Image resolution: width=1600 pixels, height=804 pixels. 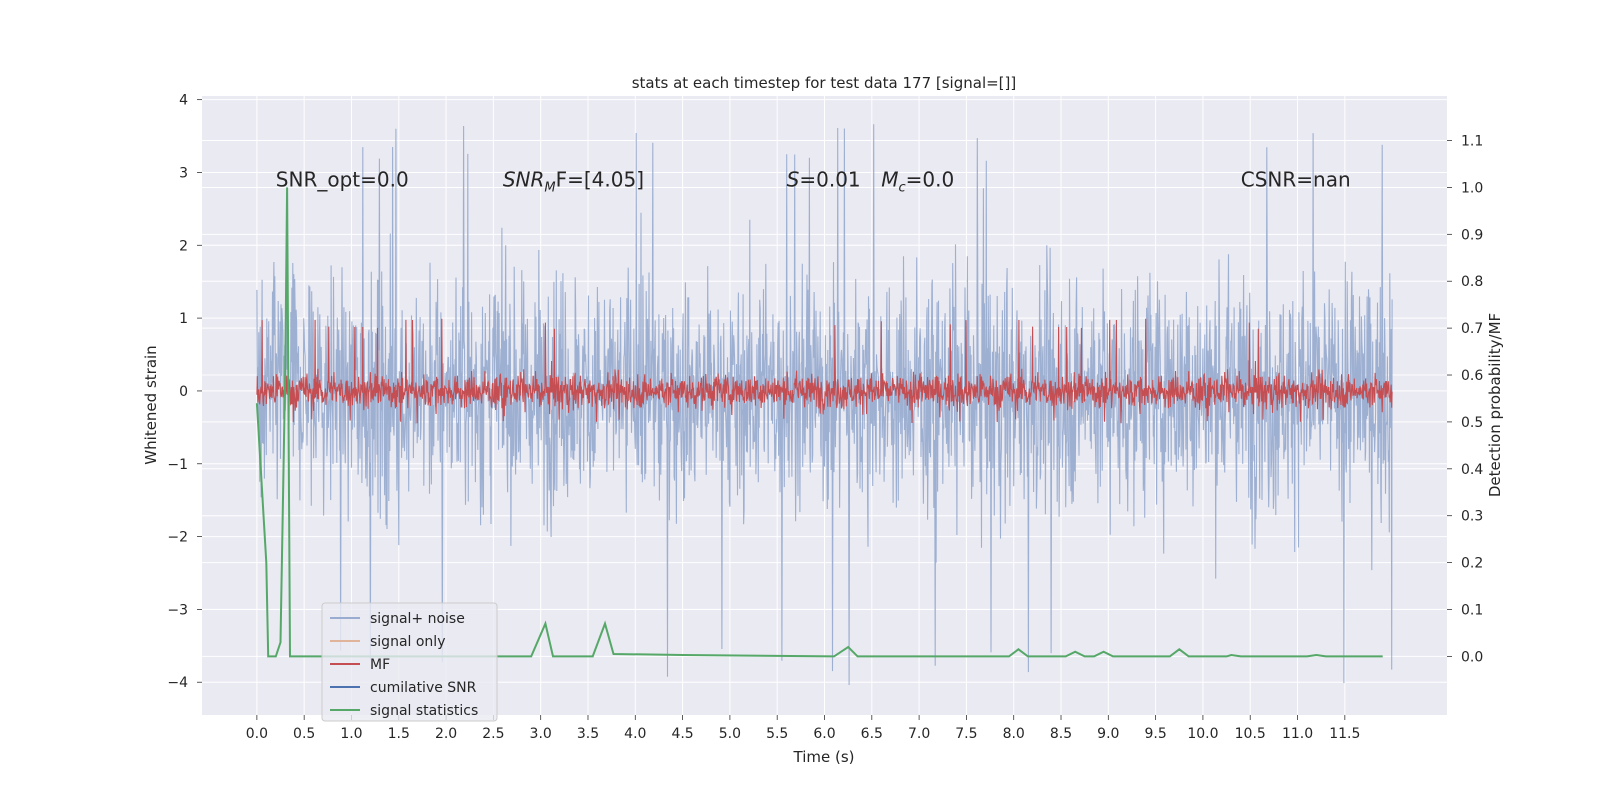 I want to click on annotation-mc-value: Mc=0.0, so click(x=917, y=182).